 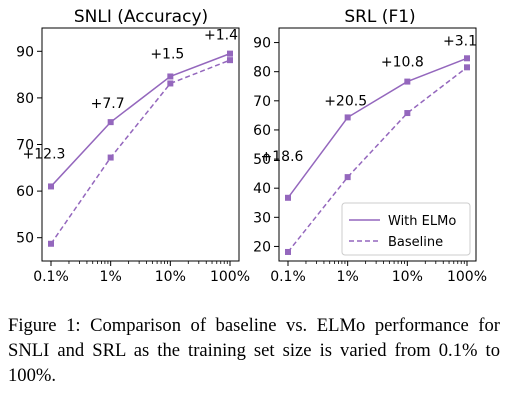 I want to click on srl-legend: With ELMo Baseline, so click(x=406, y=229).